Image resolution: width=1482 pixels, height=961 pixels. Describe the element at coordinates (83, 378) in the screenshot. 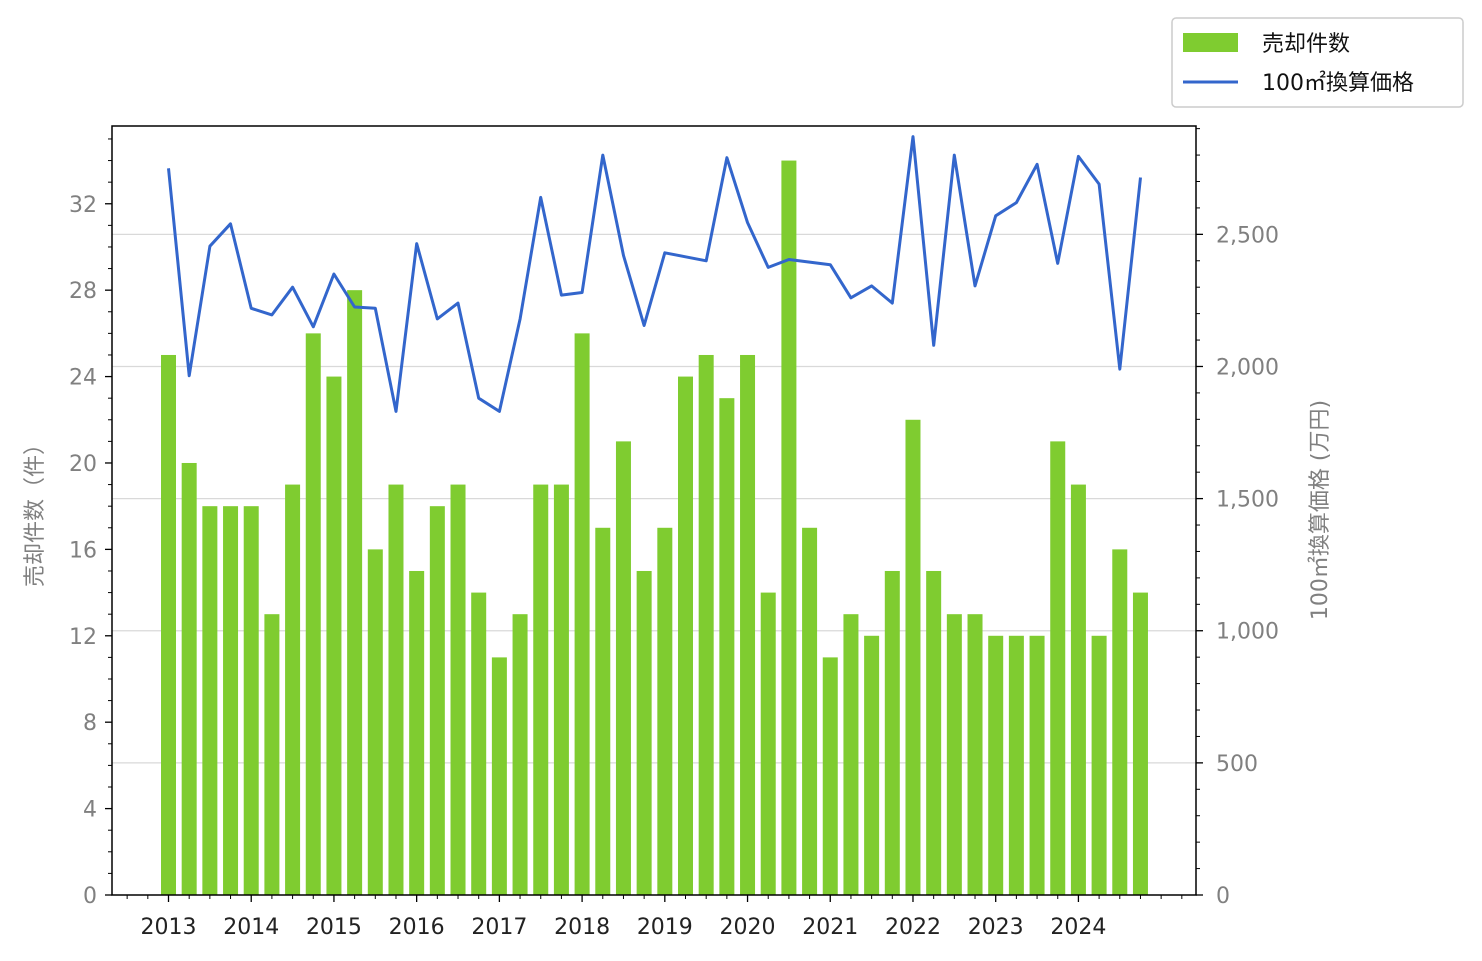

I see `left-tick-label: 24` at that location.